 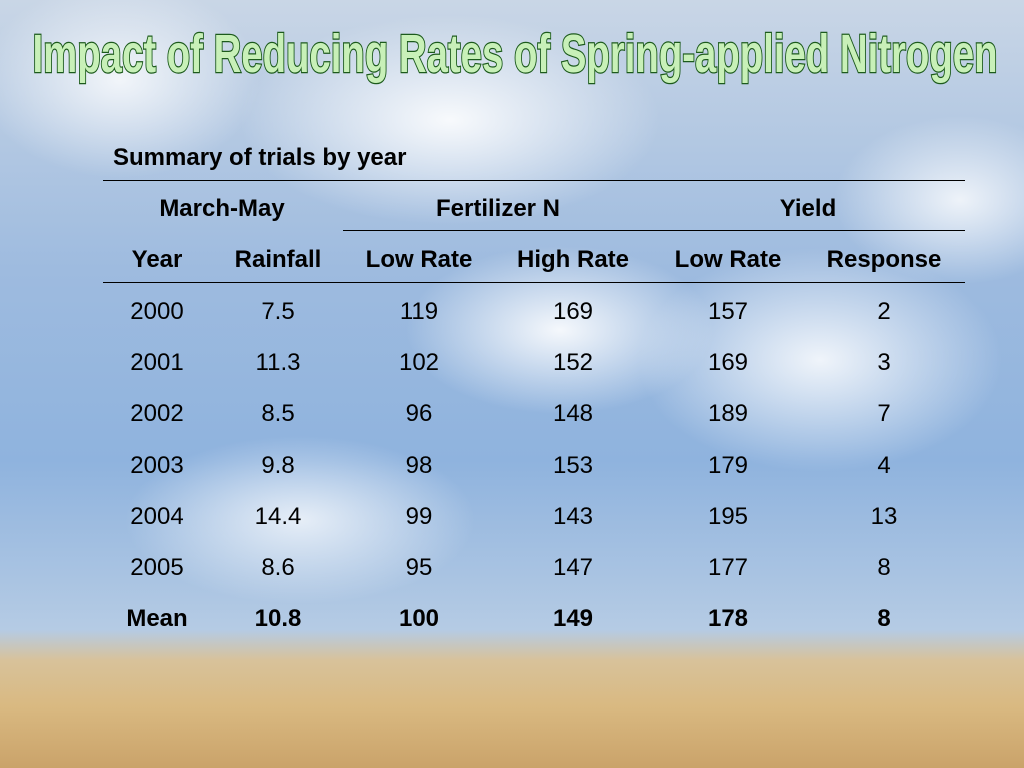 I want to click on table-cell: 148, so click(x=573, y=414).